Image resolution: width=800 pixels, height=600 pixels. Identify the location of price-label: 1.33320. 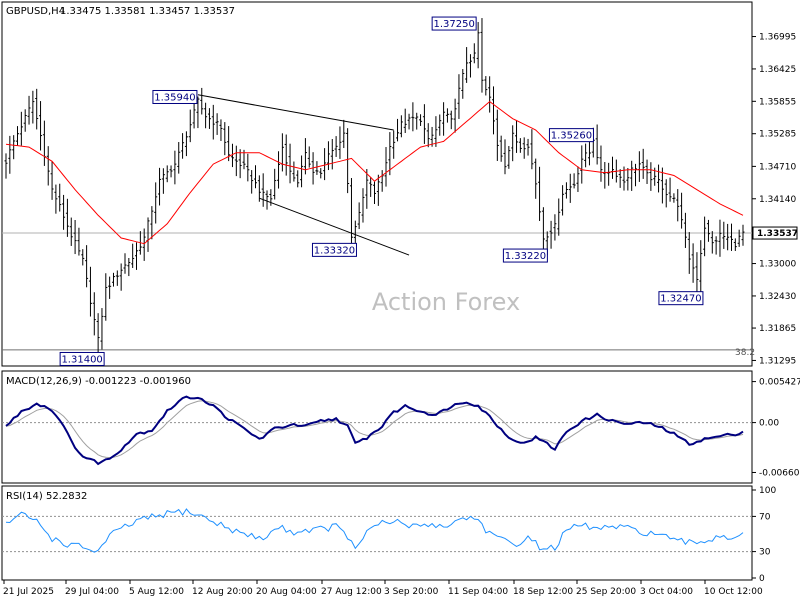
(334, 250).